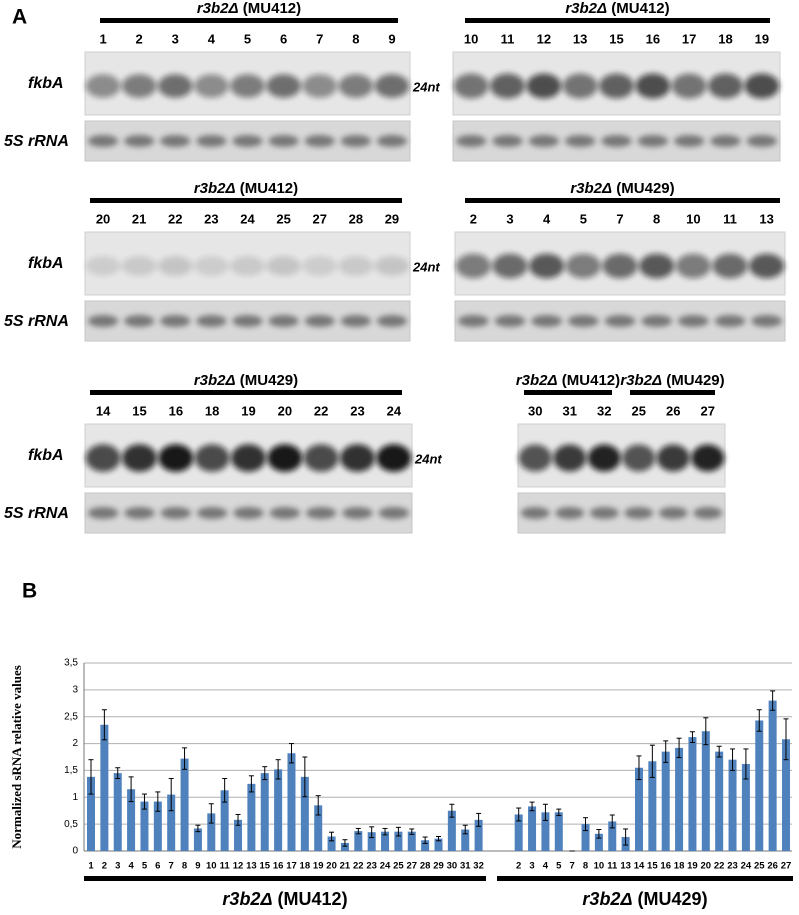  I want to click on lane-label: 14, so click(103, 410).